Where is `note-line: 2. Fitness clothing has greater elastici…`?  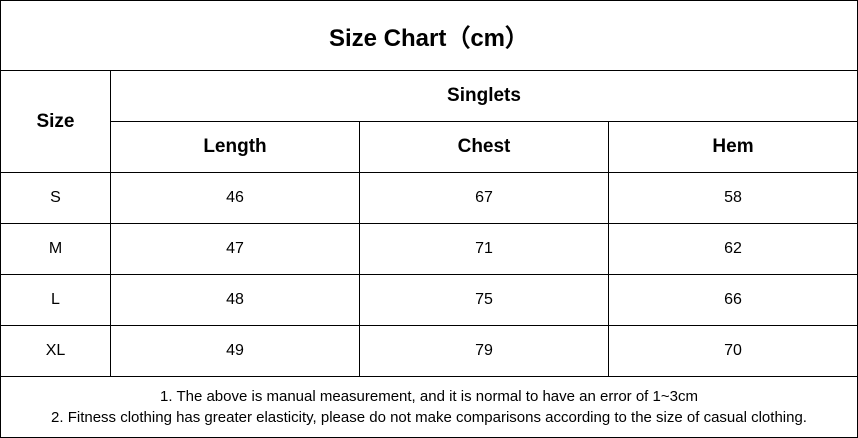 note-line: 2. Fitness clothing has greater elastici… is located at coordinates (429, 417).